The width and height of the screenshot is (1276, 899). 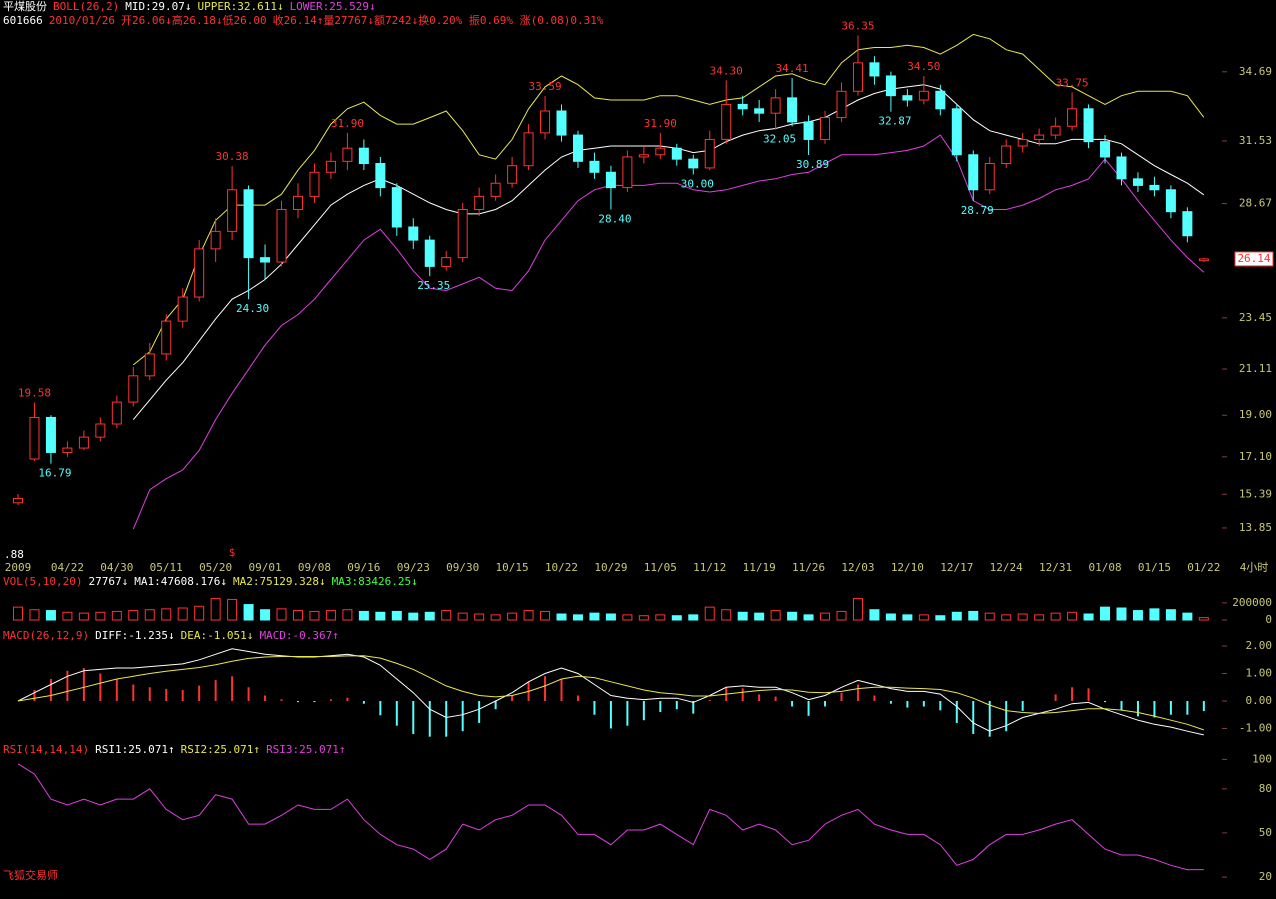 What do you see at coordinates (923, 66) in the screenshot?
I see `high-label: 34.50` at bounding box center [923, 66].